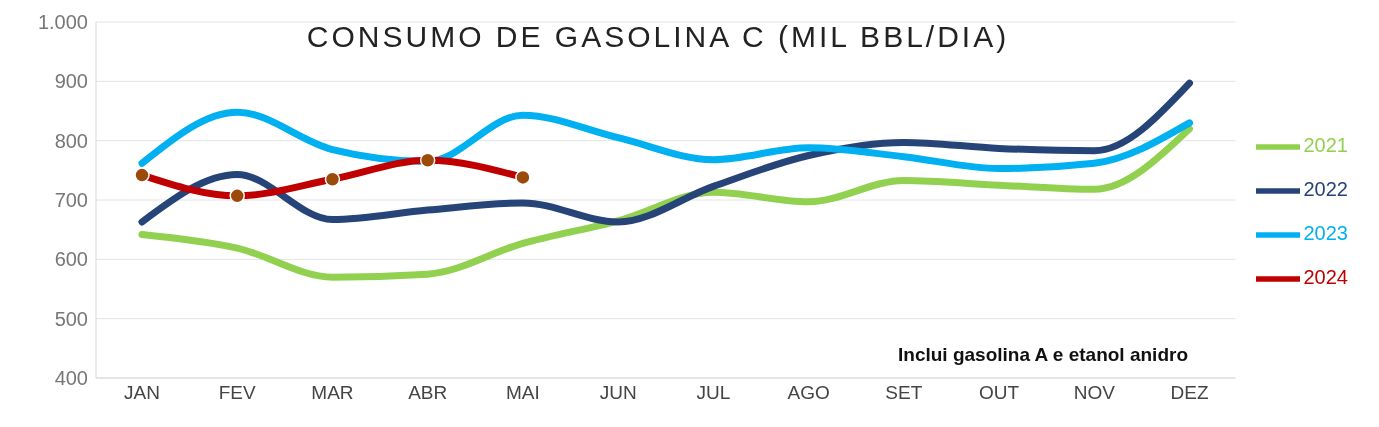 This screenshot has height=427, width=1379. I want to click on y-tick-label: 500, so click(71, 318).